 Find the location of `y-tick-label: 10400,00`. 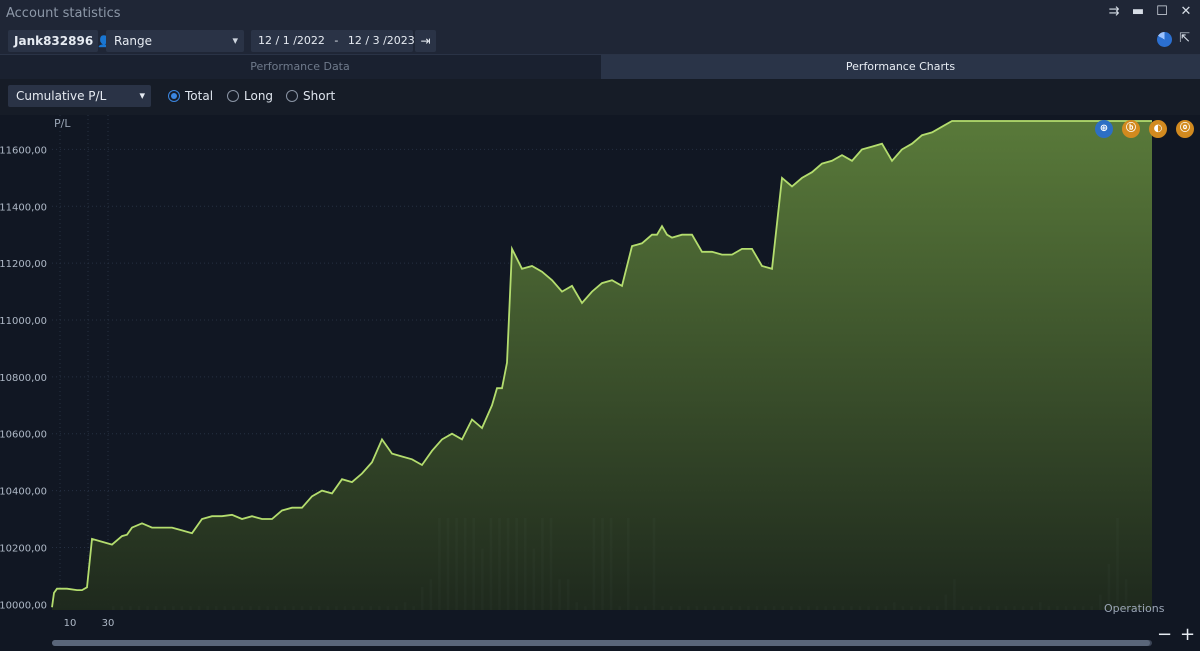

y-tick-label: 10400,00 is located at coordinates (23, 492).